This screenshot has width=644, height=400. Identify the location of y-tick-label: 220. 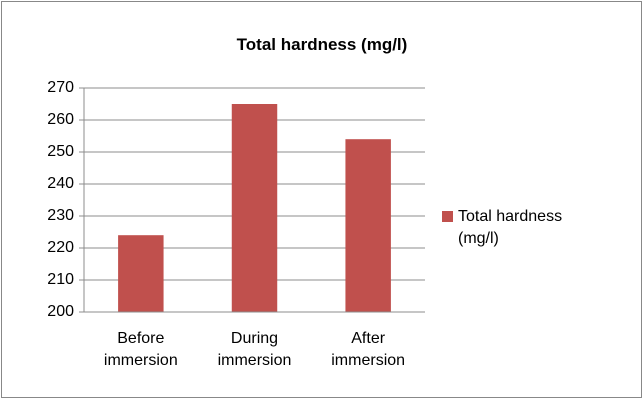
(60, 247).